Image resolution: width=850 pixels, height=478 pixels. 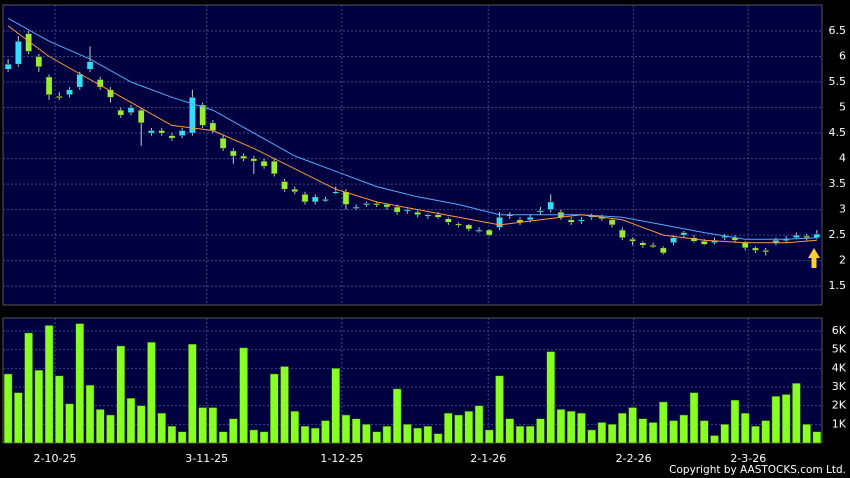 I want to click on x-tick-label: 2-1-26, so click(x=488, y=458).